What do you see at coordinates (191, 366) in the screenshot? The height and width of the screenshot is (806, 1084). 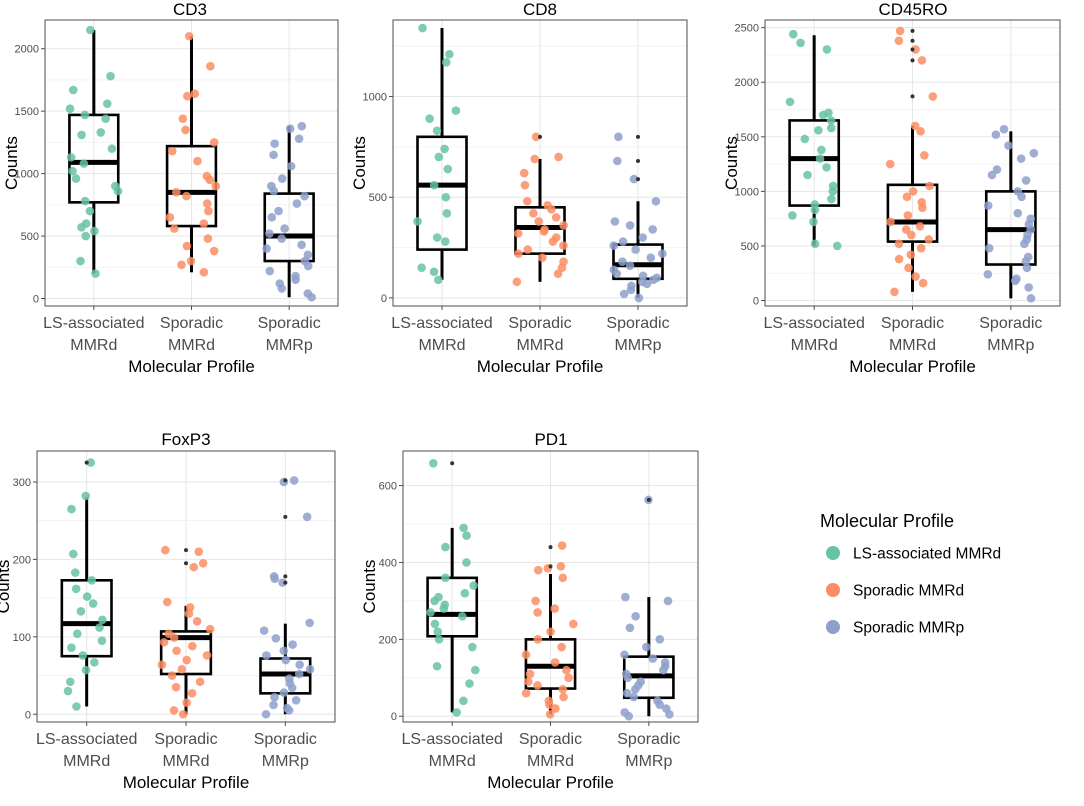 I see `x-axis-label: Molecular Profile` at bounding box center [191, 366].